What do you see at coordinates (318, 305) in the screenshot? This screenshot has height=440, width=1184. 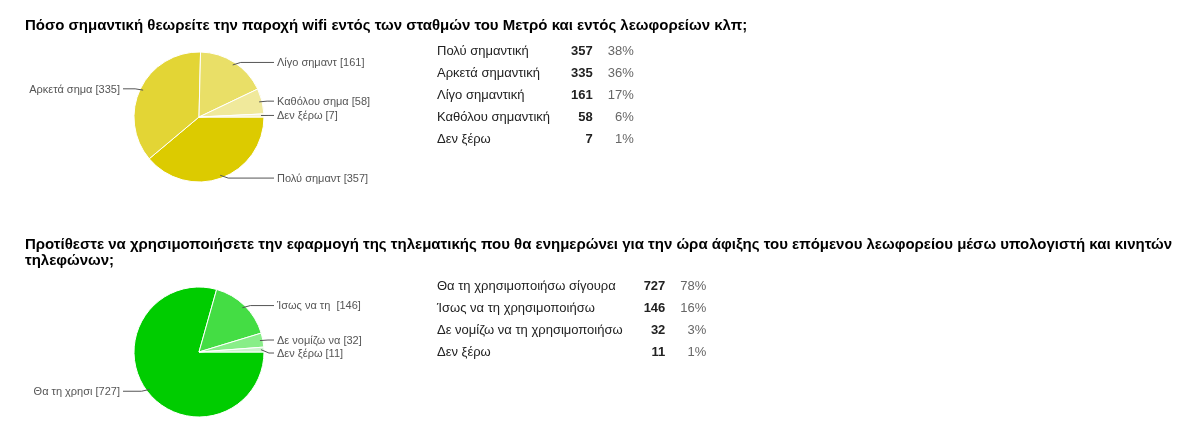 I see `slice-label: Ίσως να τη [146]` at bounding box center [318, 305].